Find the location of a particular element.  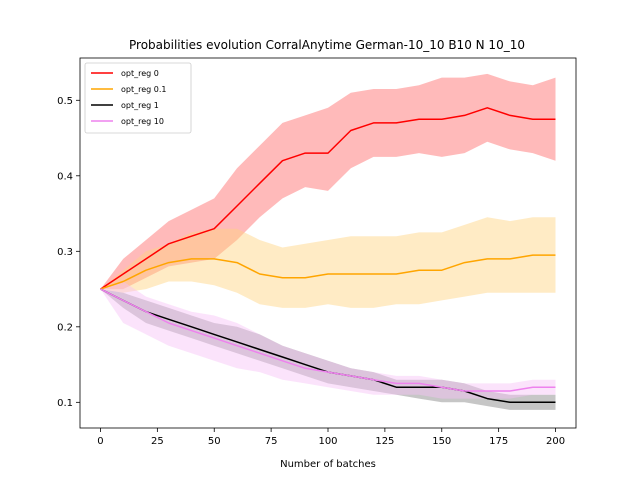

x-tick-label: 175 is located at coordinates (498, 441).